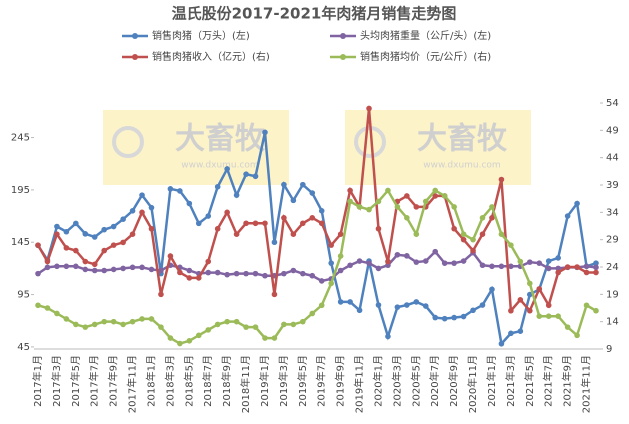 This screenshot has height=424, width=629. Describe the element at coordinates (612, 212) in the screenshot. I see `y2-tick-label: 34` at that location.